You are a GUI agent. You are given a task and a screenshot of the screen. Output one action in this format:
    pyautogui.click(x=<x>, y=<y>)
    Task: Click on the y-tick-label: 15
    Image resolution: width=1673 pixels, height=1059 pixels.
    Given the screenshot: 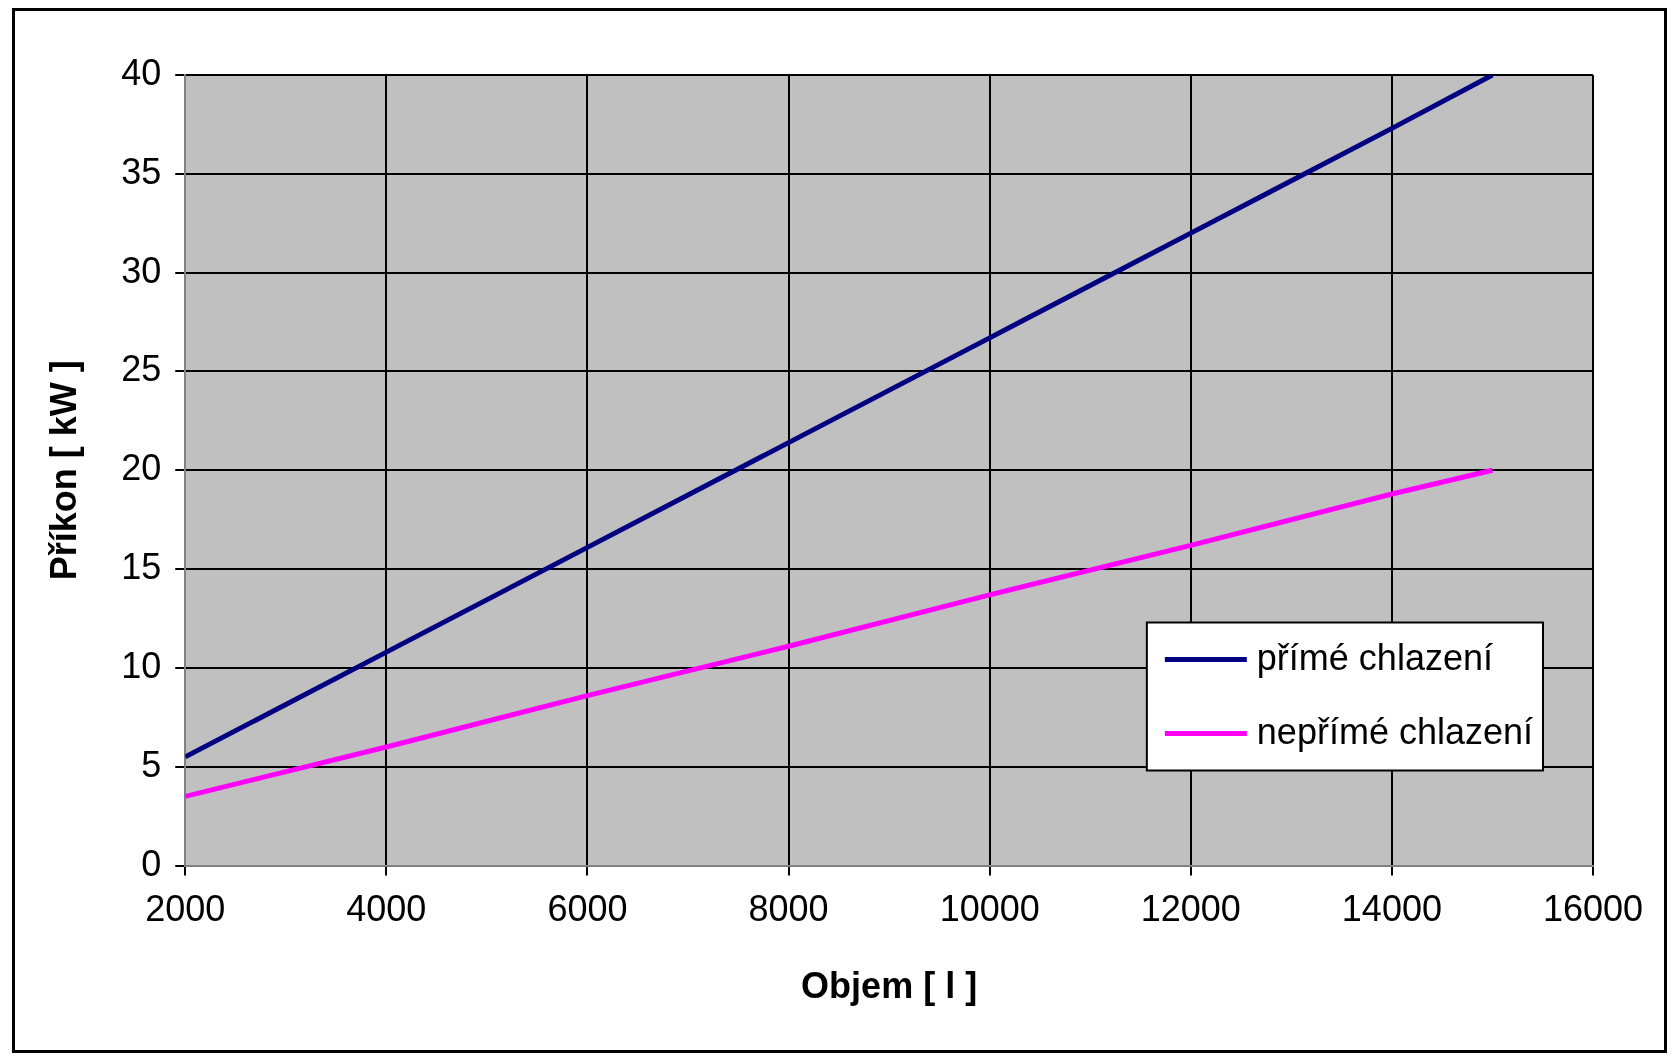 What is the action you would take?
    pyautogui.click(x=141, y=567)
    